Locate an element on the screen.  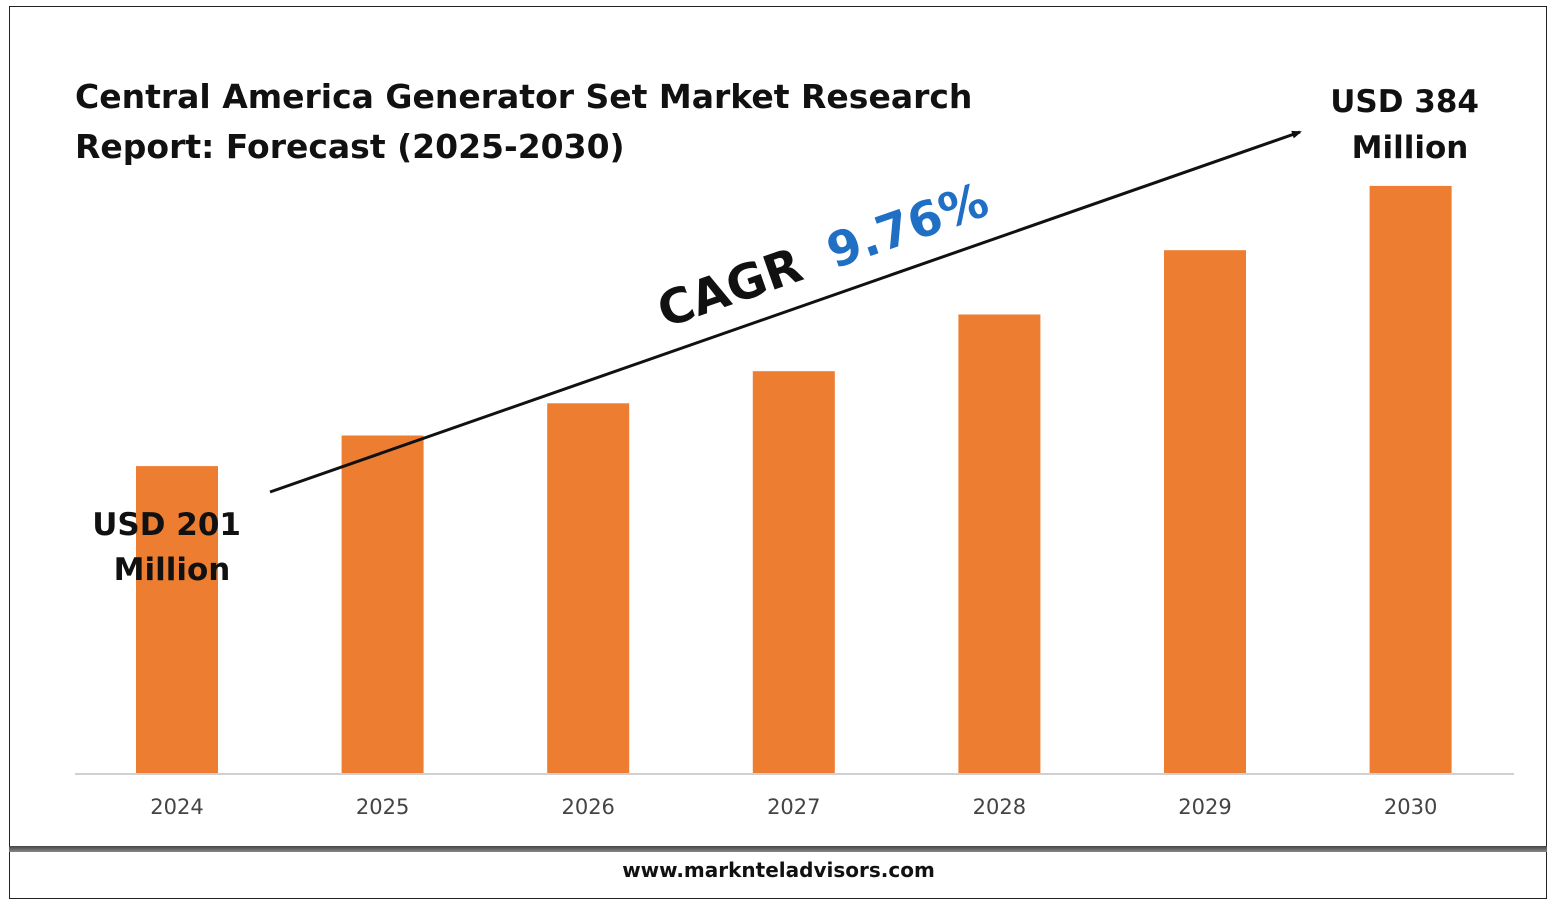
bar-2030 is located at coordinates (1410, 479).